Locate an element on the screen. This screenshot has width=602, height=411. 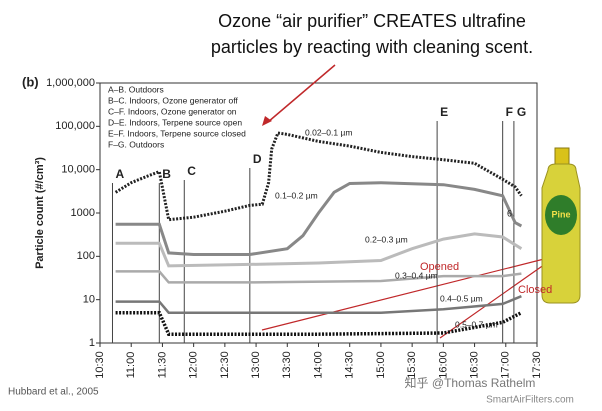
y-tick-label: 100,000 is located at coordinates (75, 126).